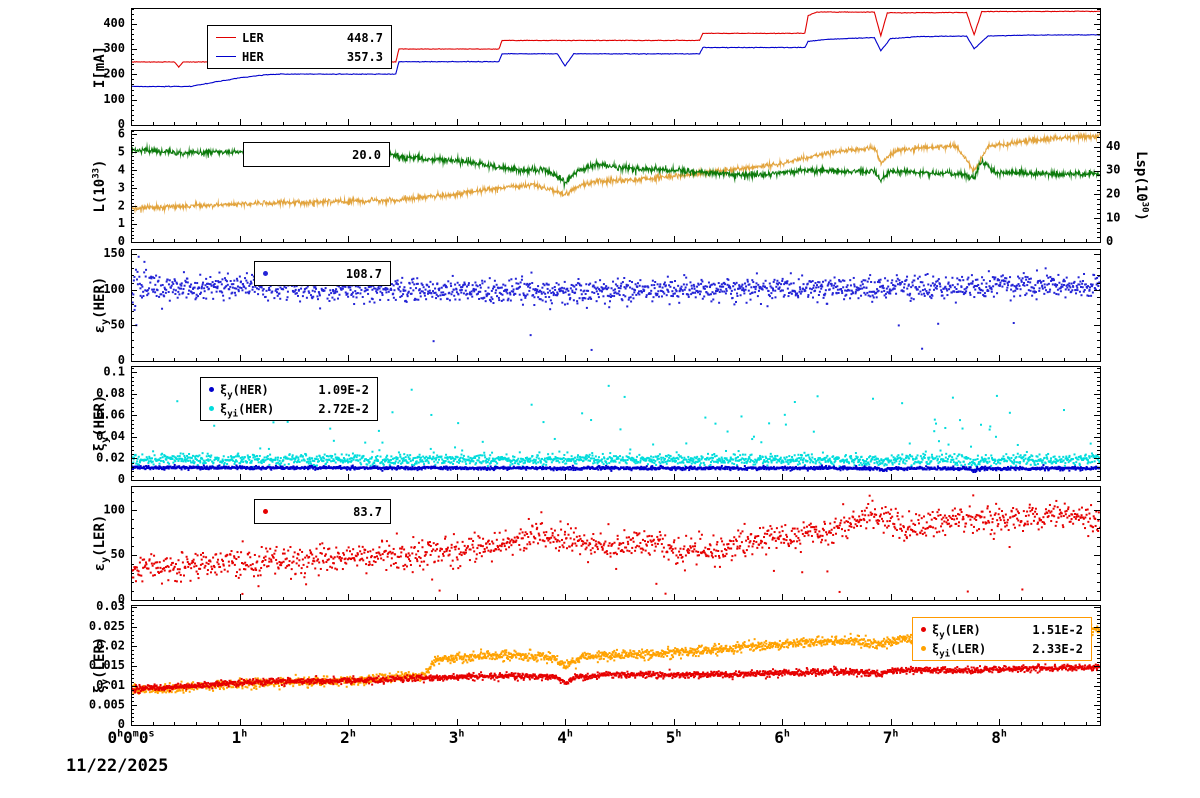 The width and height of the screenshot is (1200, 798). I want to click on legend-luminosity: 20.0, so click(316, 154).